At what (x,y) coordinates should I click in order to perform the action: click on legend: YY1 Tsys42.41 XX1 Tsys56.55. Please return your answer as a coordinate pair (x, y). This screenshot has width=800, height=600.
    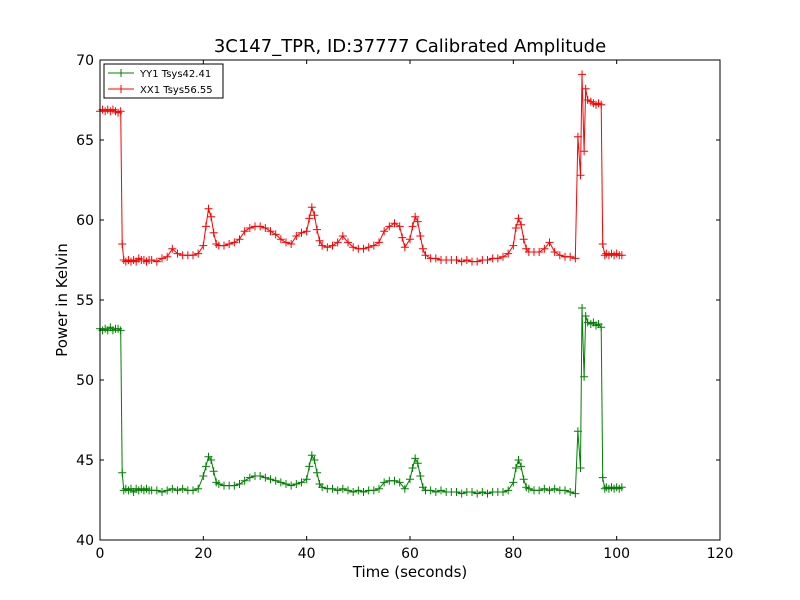
    Looking at the image, I should click on (163, 81).